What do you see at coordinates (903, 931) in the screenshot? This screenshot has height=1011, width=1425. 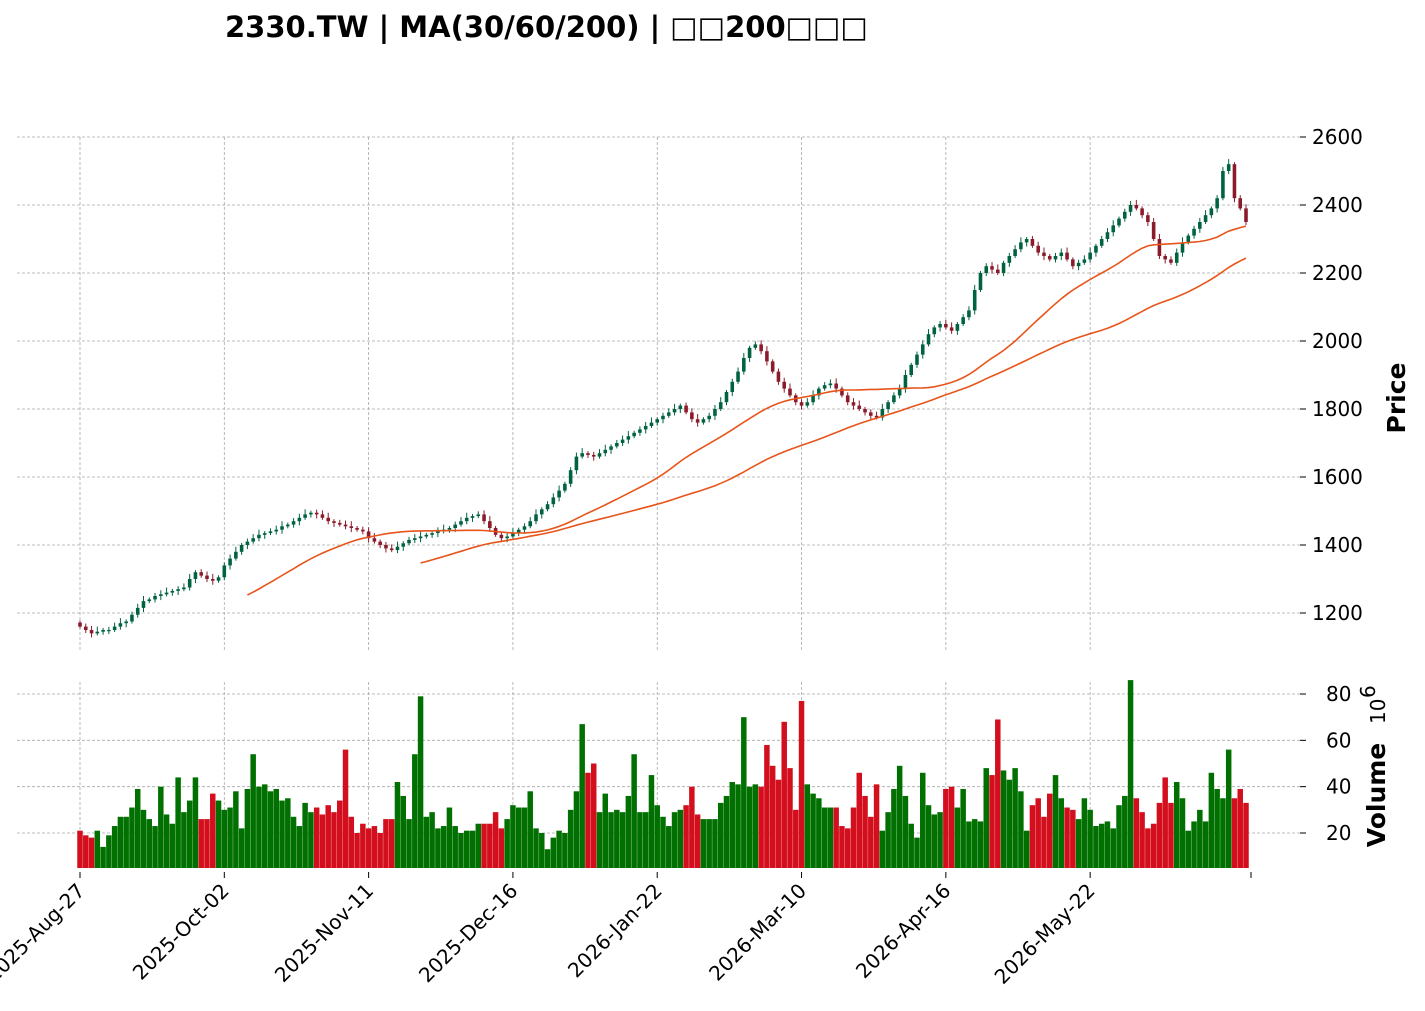 I see `x-tick-label: 2026-Apr-16` at bounding box center [903, 931].